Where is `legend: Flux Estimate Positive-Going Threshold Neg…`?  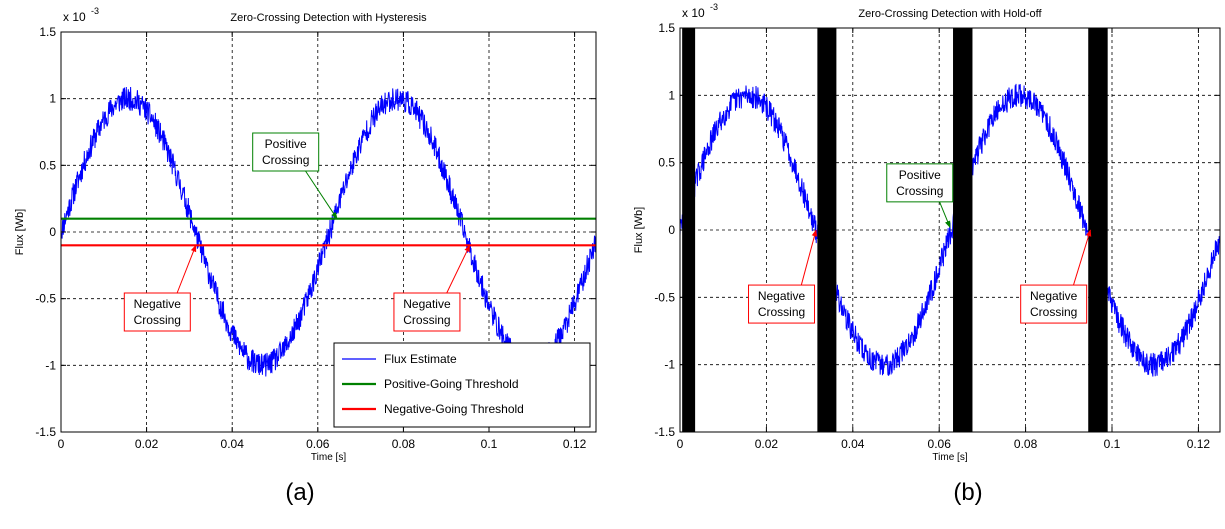
legend: Flux Estimate Positive-Going Threshold Neg… is located at coordinates (462, 385).